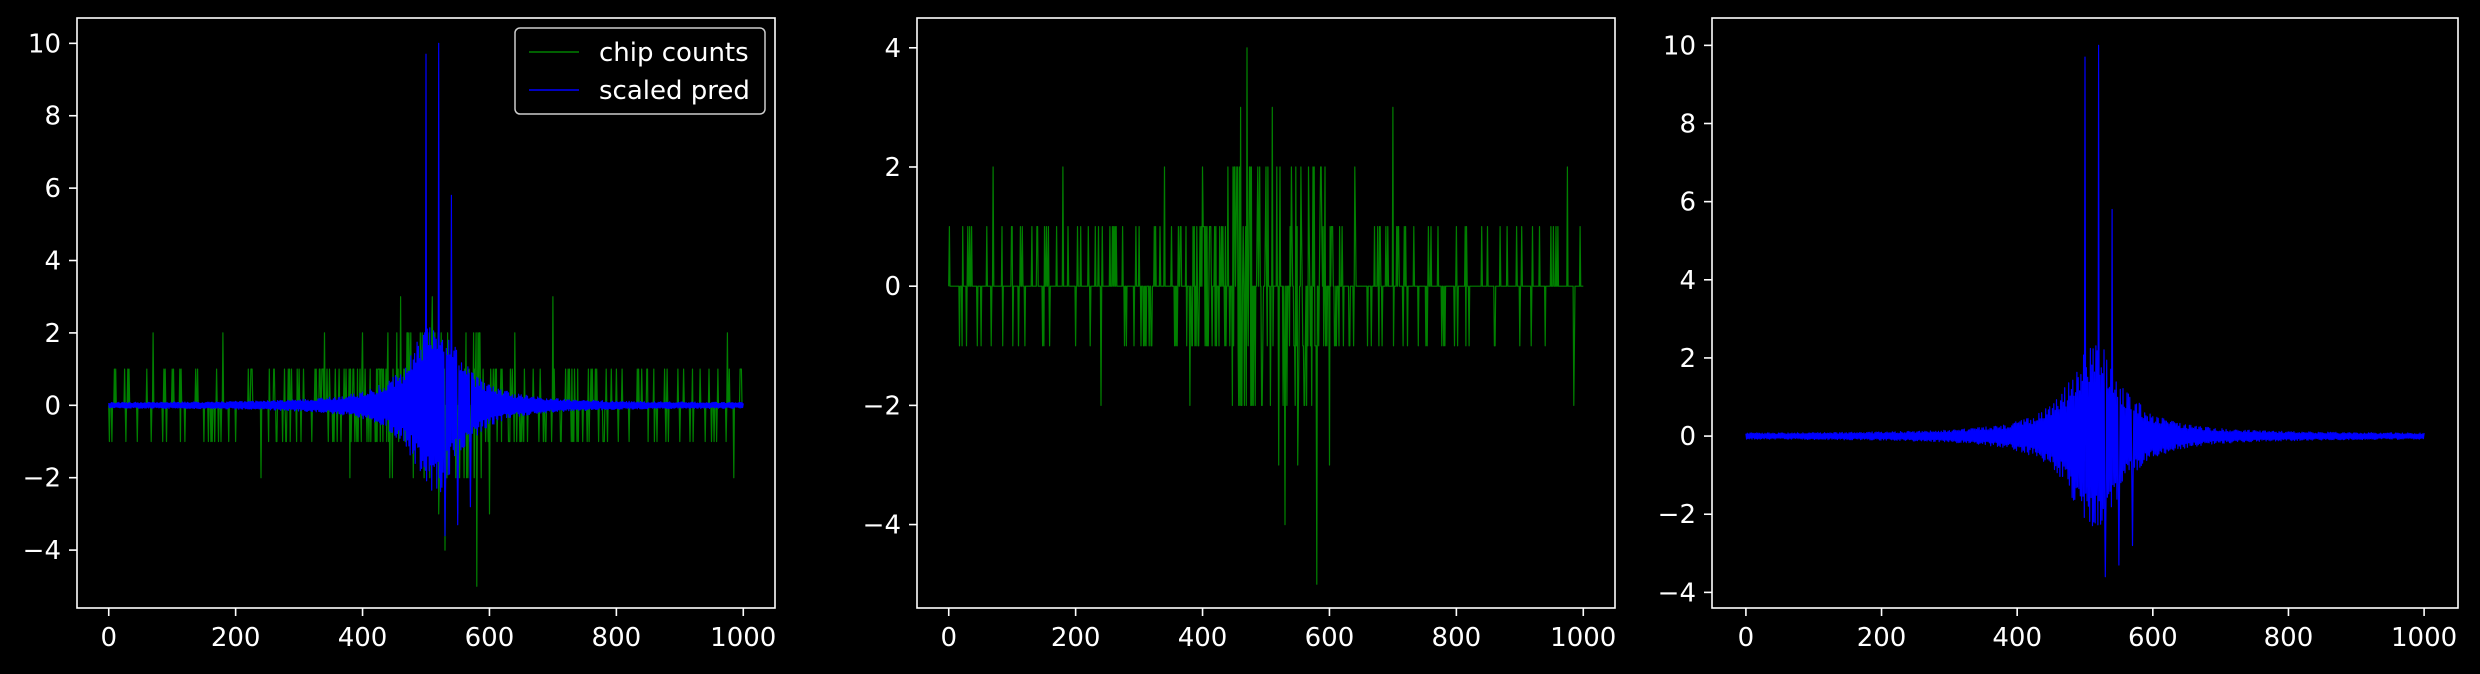 Image resolution: width=2480 pixels, height=674 pixels. I want to click on legend: chip counts scaled pred, so click(640, 71).